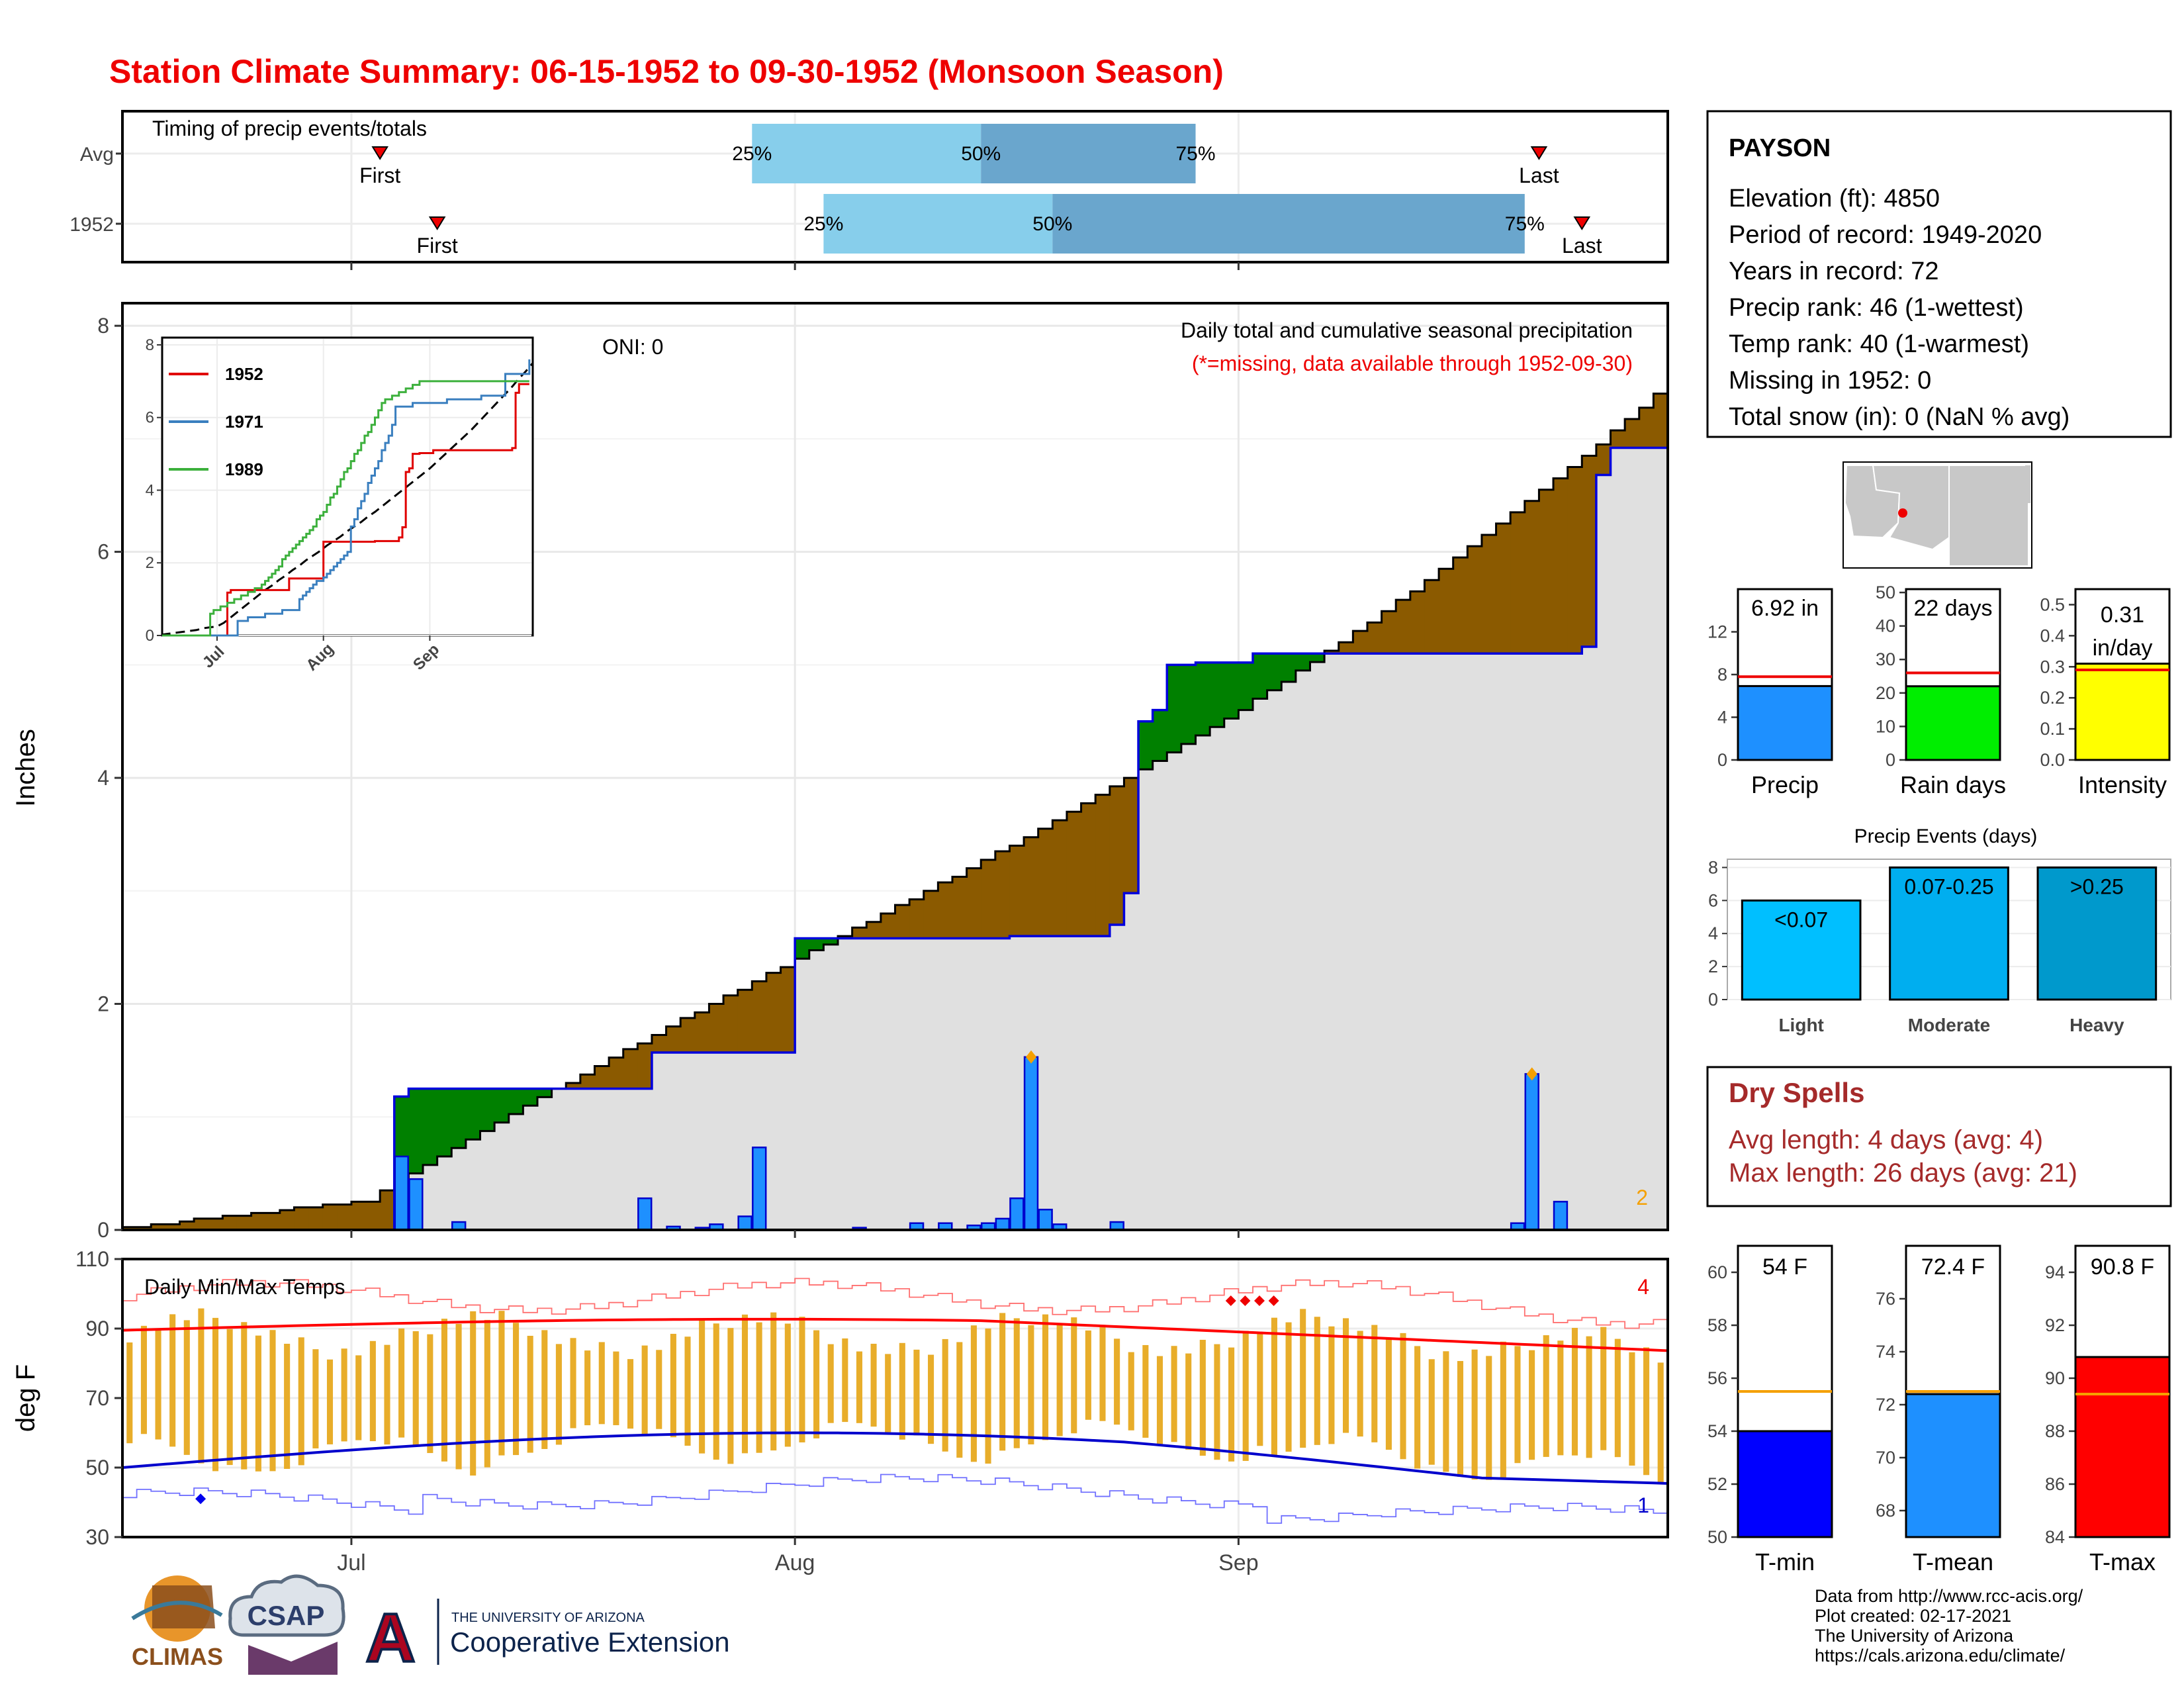 Image resolution: width=2184 pixels, height=1688 pixels. Describe the element at coordinates (390, 1638) in the screenshot. I see `uofa-block-a-icon: A` at that location.